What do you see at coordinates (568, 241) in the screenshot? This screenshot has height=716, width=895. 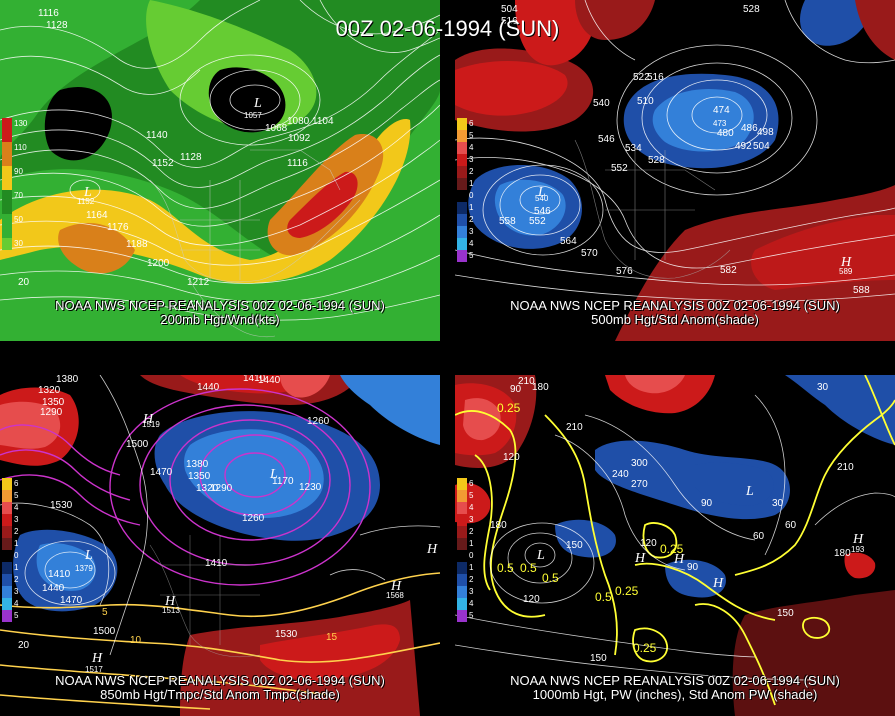 I see `svg-text: 564` at bounding box center [568, 241].